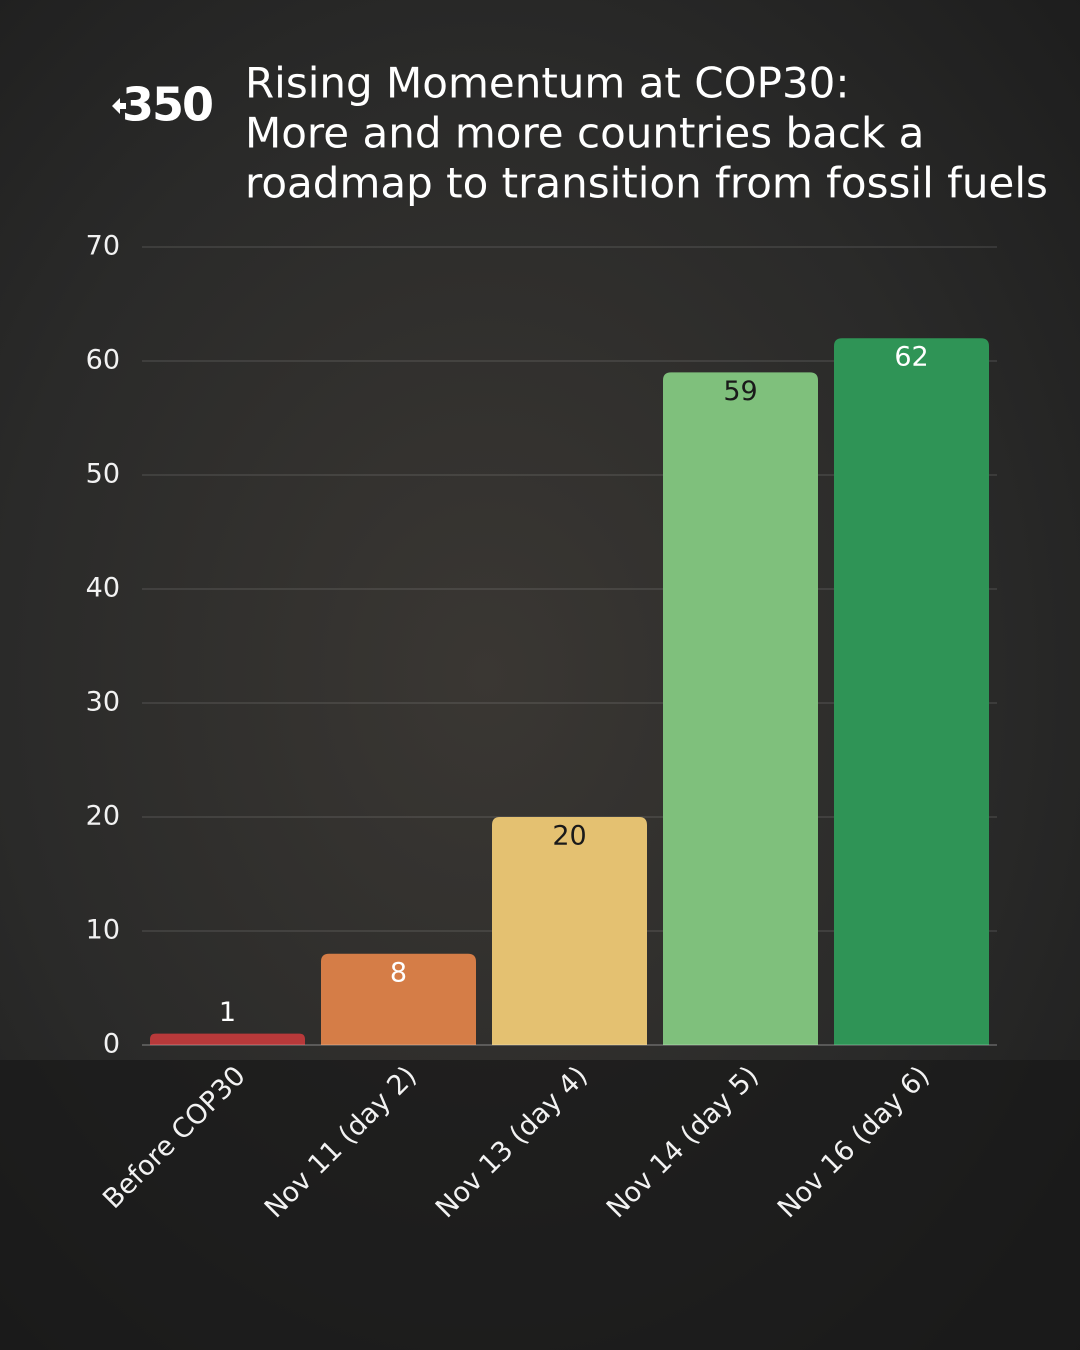 This screenshot has width=1080, height=1350. I want to click on y-tick-label: 30, so click(103, 702).